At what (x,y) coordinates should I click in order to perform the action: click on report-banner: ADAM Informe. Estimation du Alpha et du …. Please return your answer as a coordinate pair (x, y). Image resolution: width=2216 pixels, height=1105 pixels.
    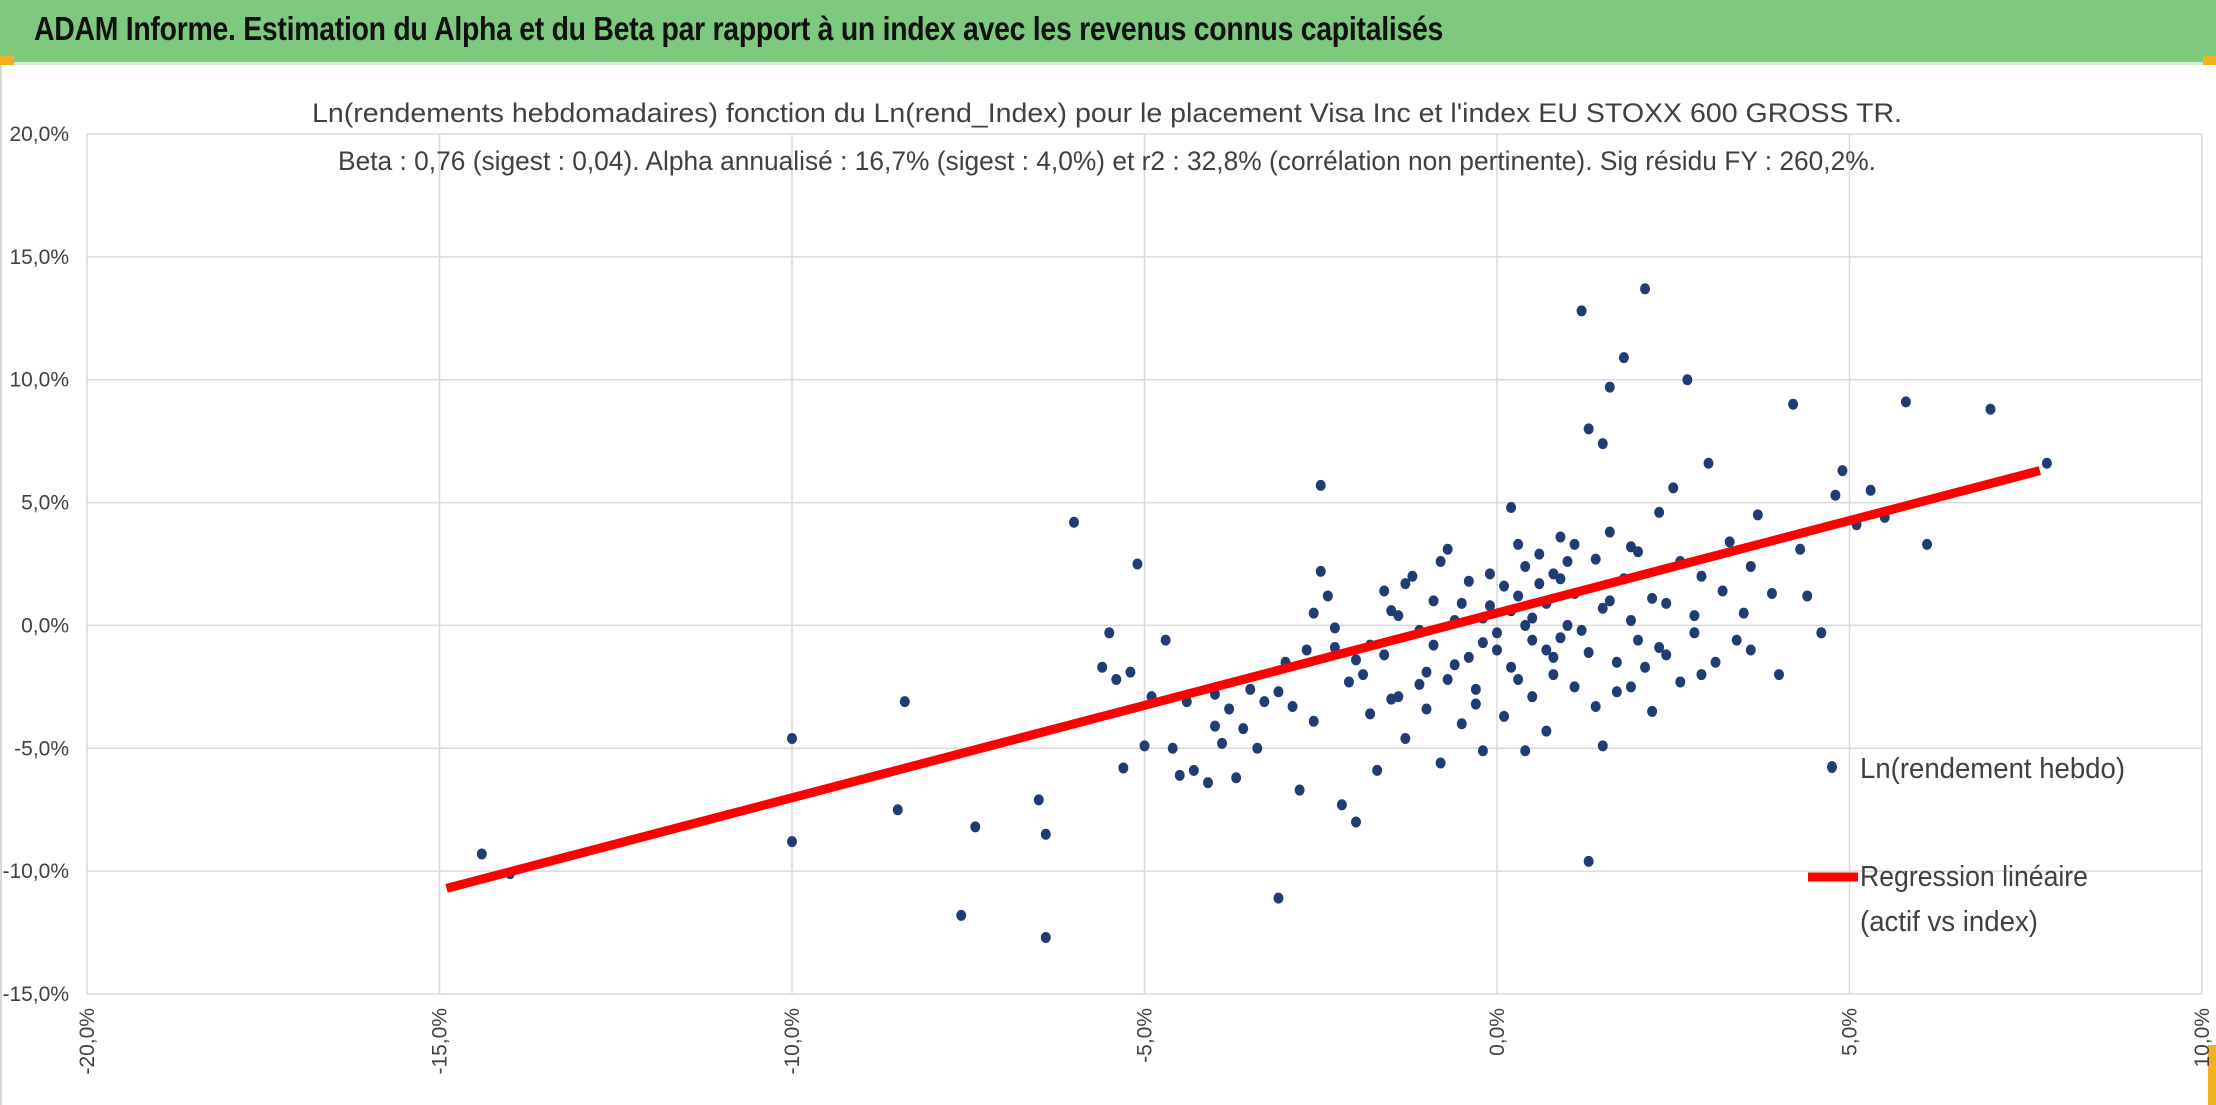
    Looking at the image, I should click on (1108, 32).